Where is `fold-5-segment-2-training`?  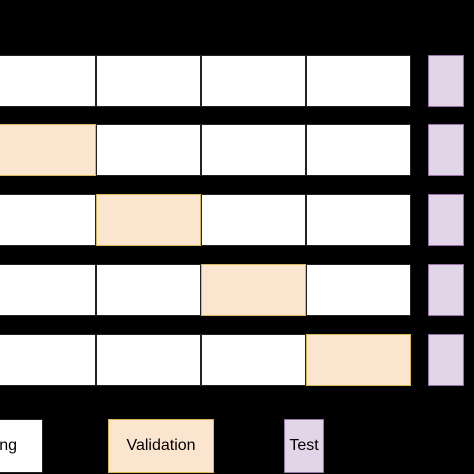 fold-5-segment-2-training is located at coordinates (148, 360).